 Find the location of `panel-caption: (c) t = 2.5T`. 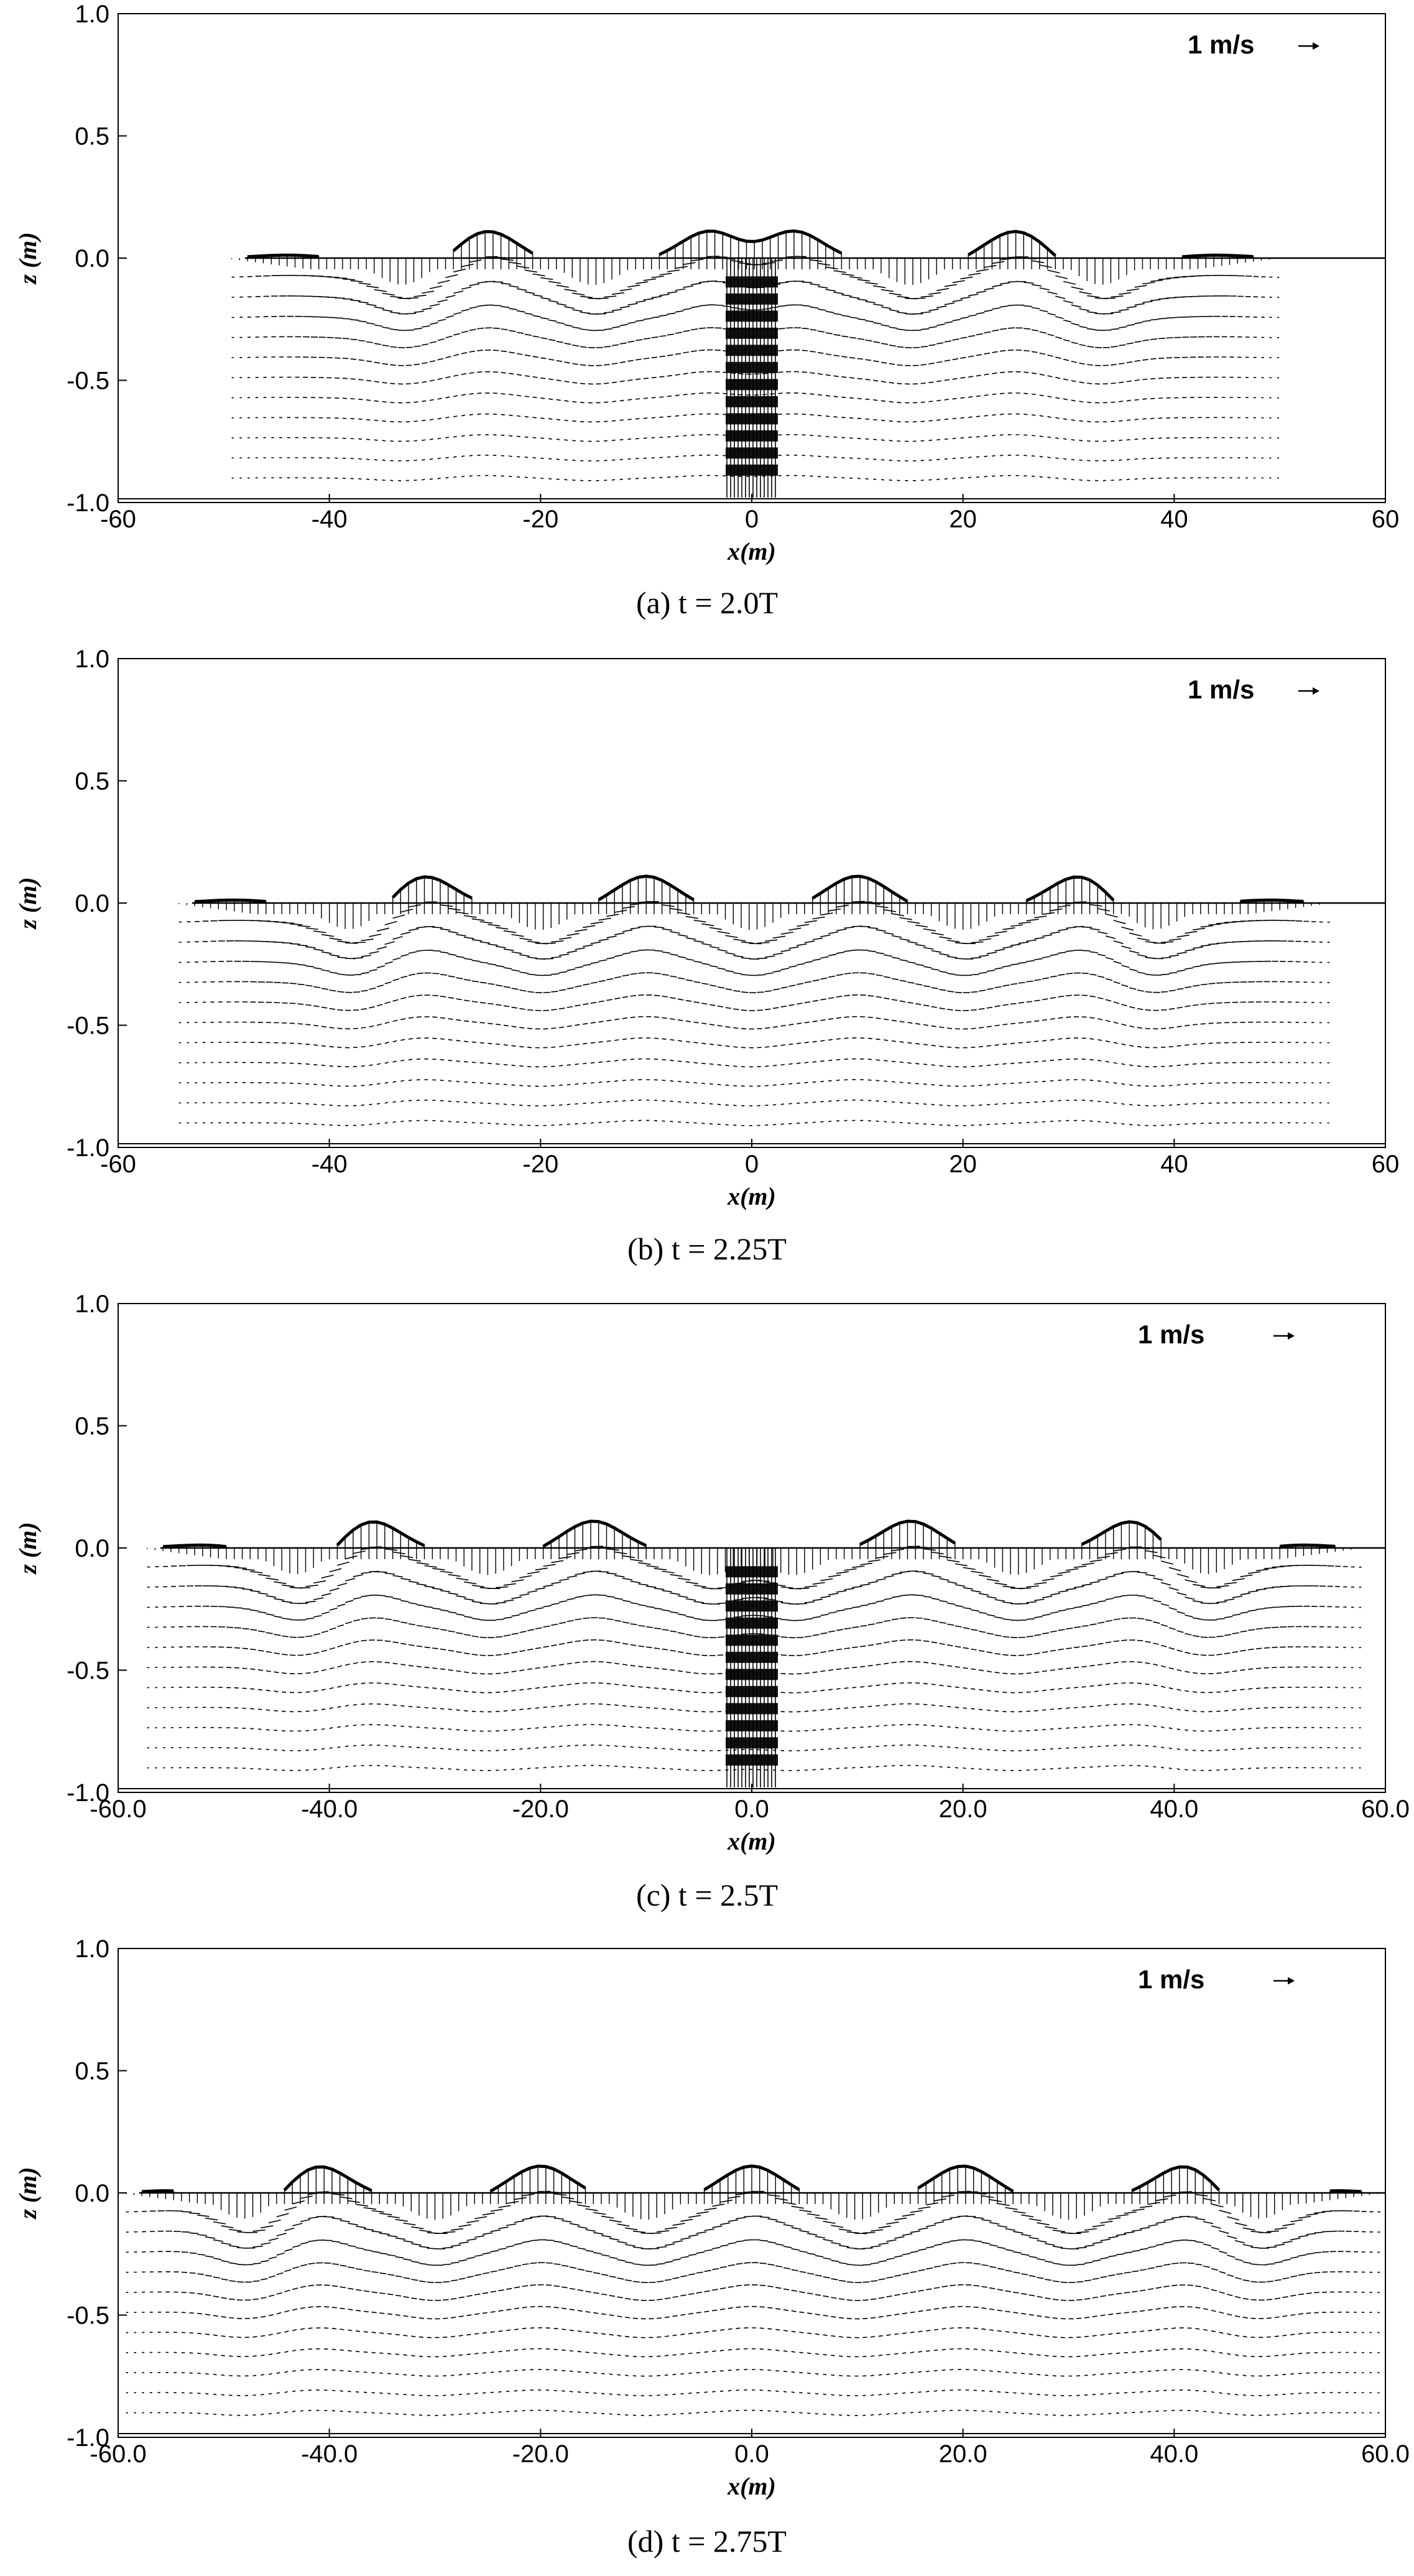

panel-caption: (c) t = 2.5T is located at coordinates (707, 1895).